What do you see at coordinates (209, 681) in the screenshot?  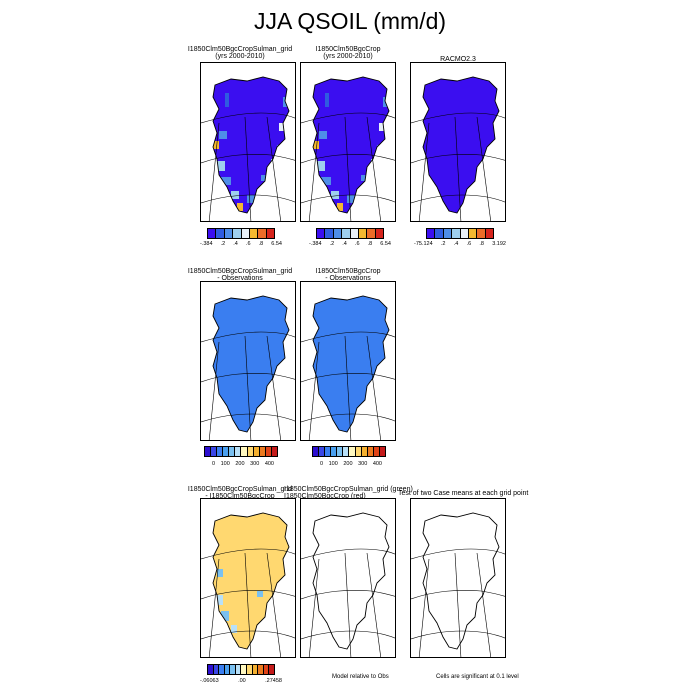 I see `colorbar-tick-label: -.06063` at bounding box center [209, 681].